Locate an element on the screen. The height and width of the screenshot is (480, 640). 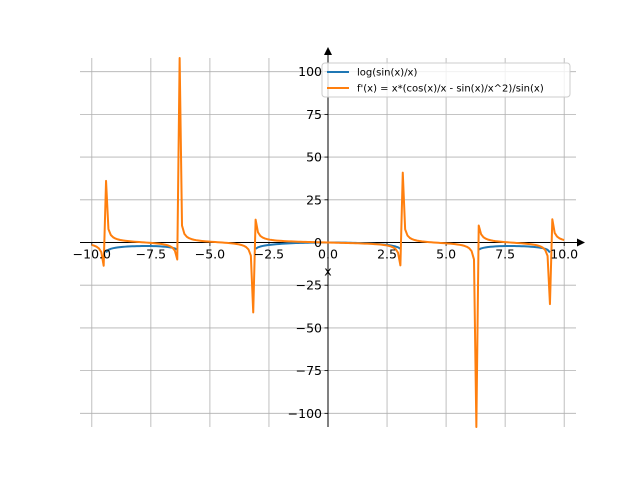
y-tick-label: 50 is located at coordinates (314, 157).